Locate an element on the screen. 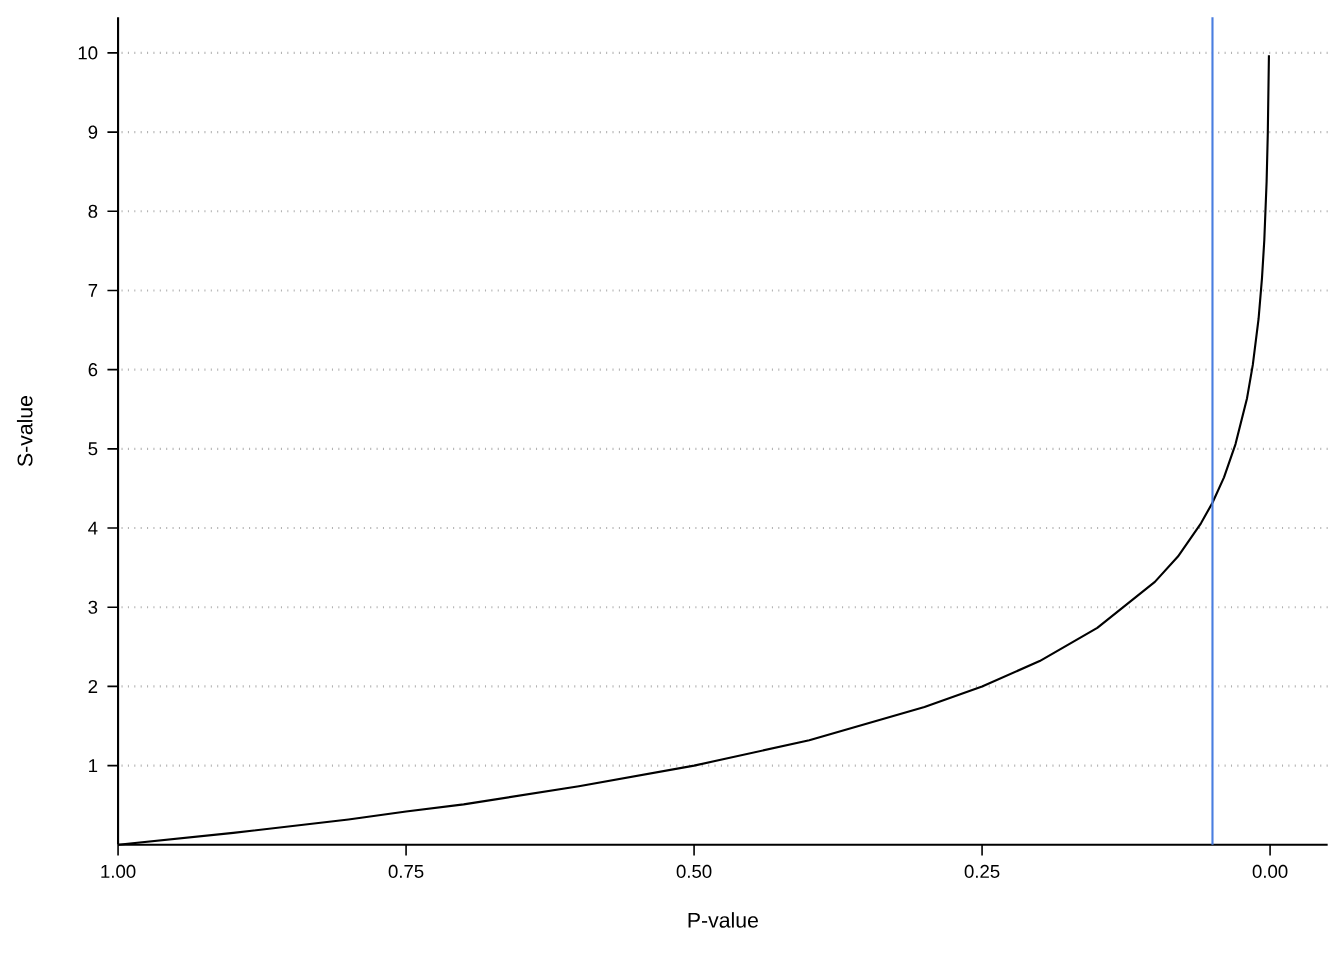  y-tick-label: 1 is located at coordinates (93, 766).